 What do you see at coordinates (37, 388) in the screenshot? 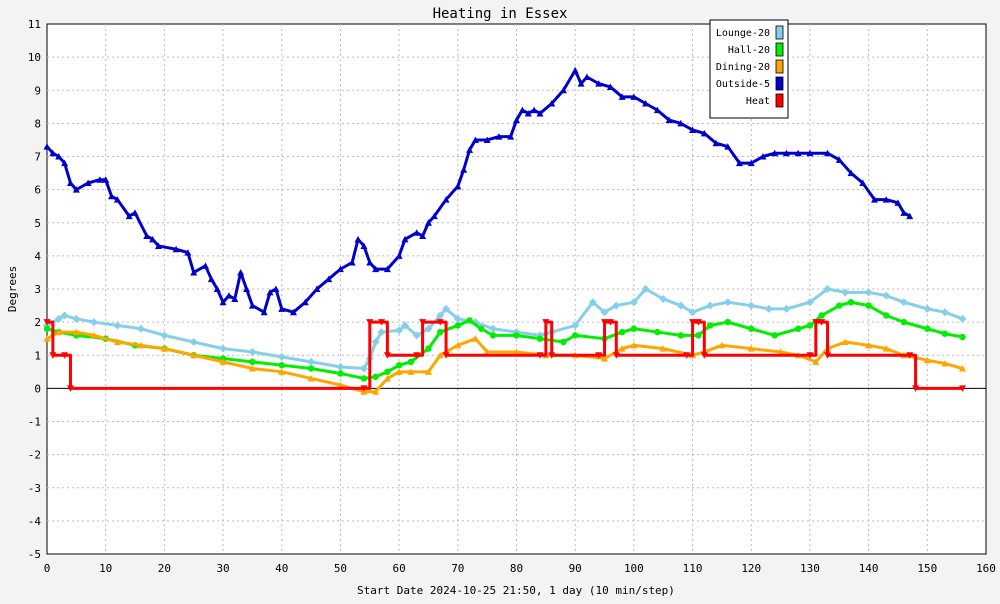
I see `y-tick-label: 0` at bounding box center [37, 388].